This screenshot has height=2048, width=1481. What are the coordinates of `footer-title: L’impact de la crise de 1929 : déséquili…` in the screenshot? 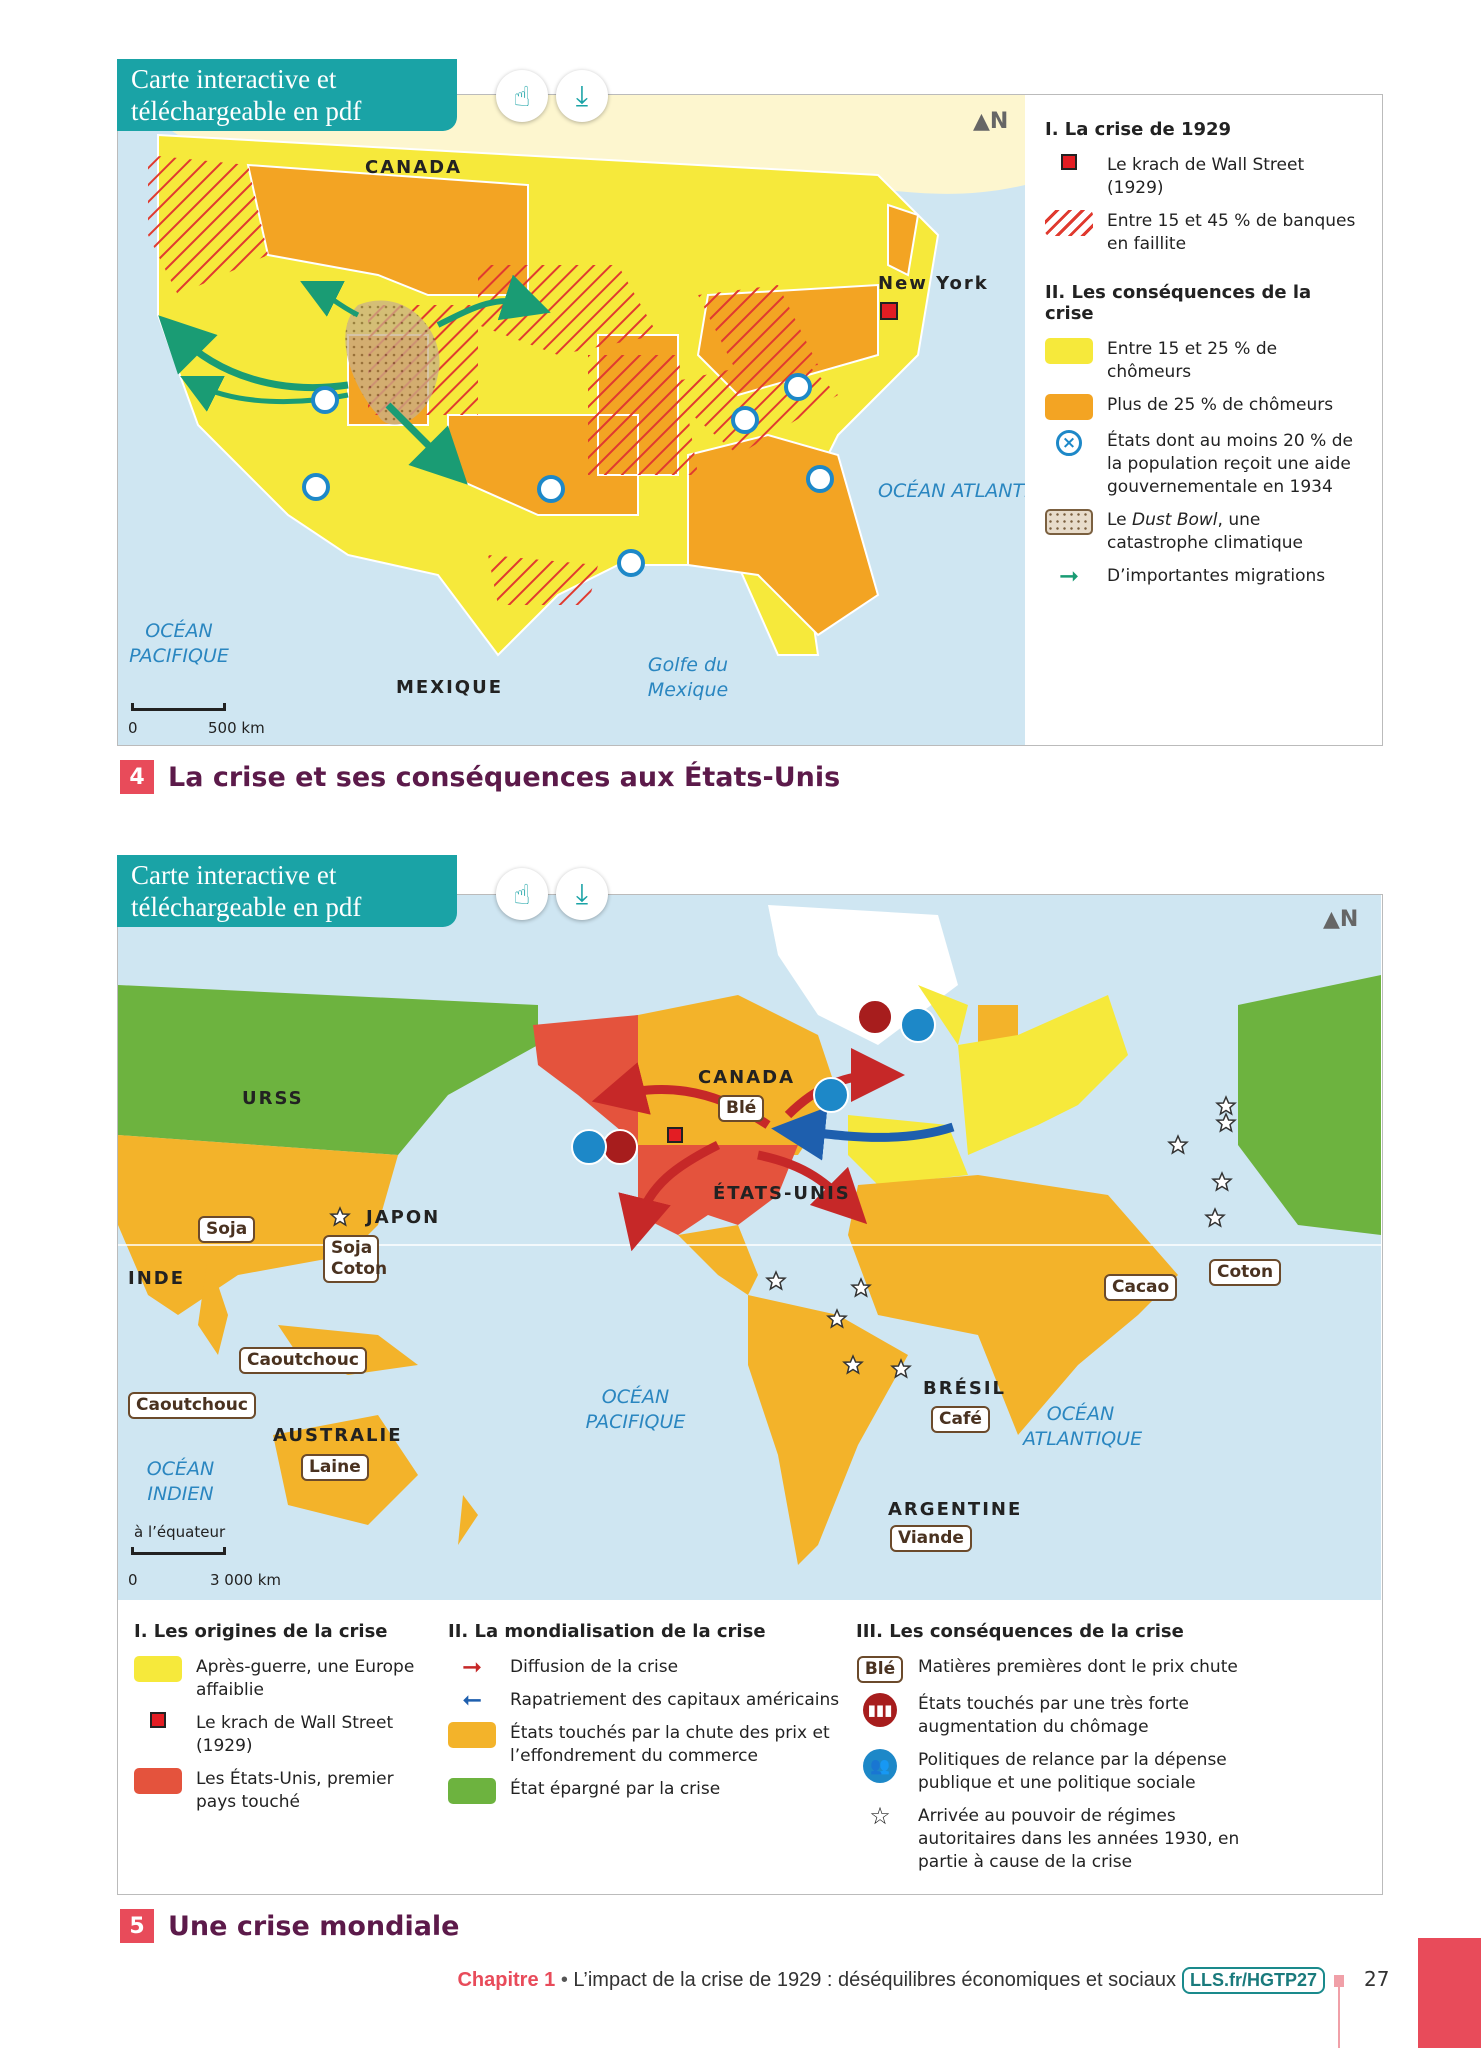 It's located at (874, 1980).